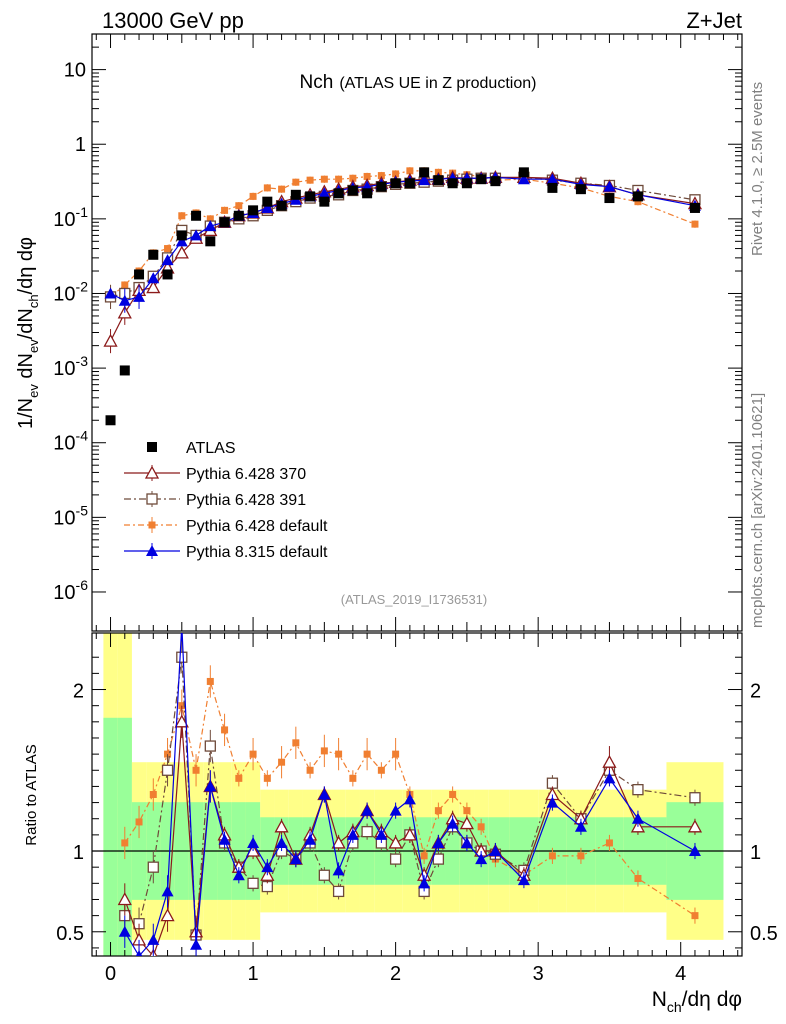 The height and width of the screenshot is (1024, 786). I want to click on legend-label: Pythia 6.428 370, so click(246, 474).